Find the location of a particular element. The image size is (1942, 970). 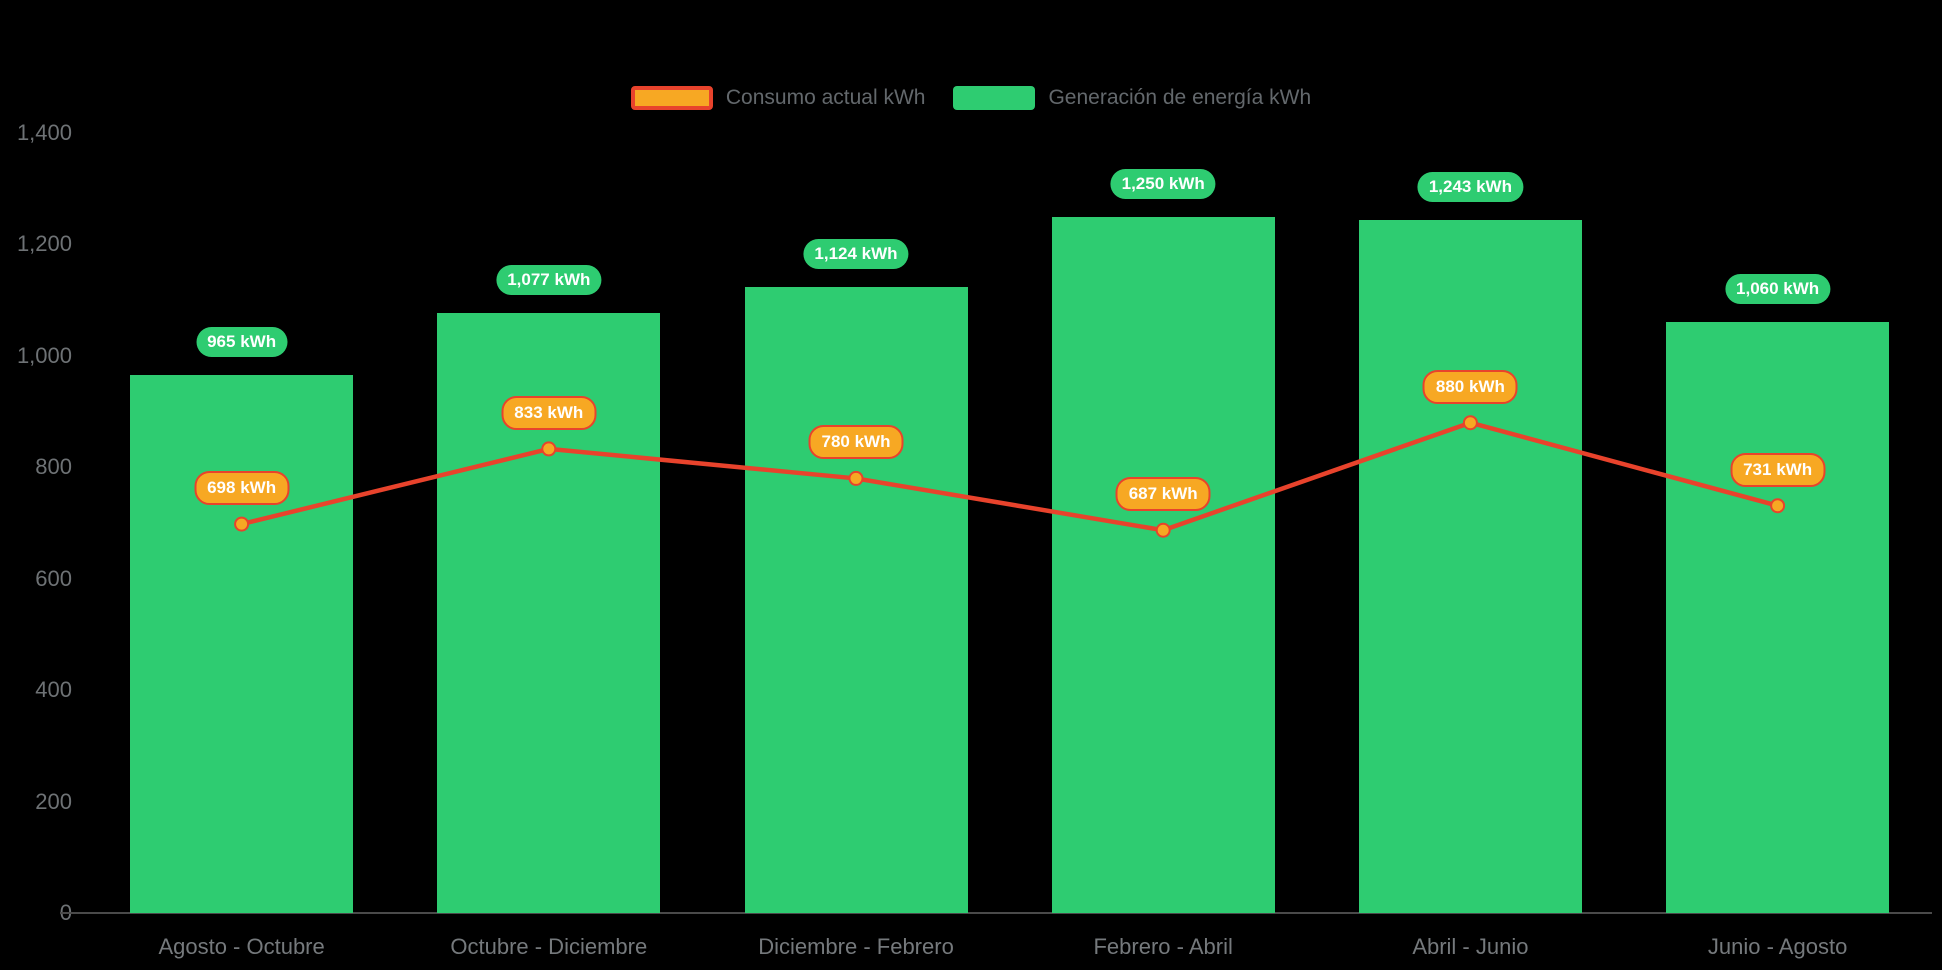

x-axis-category-label: Octubre - Diciembre is located at coordinates (549, 946).